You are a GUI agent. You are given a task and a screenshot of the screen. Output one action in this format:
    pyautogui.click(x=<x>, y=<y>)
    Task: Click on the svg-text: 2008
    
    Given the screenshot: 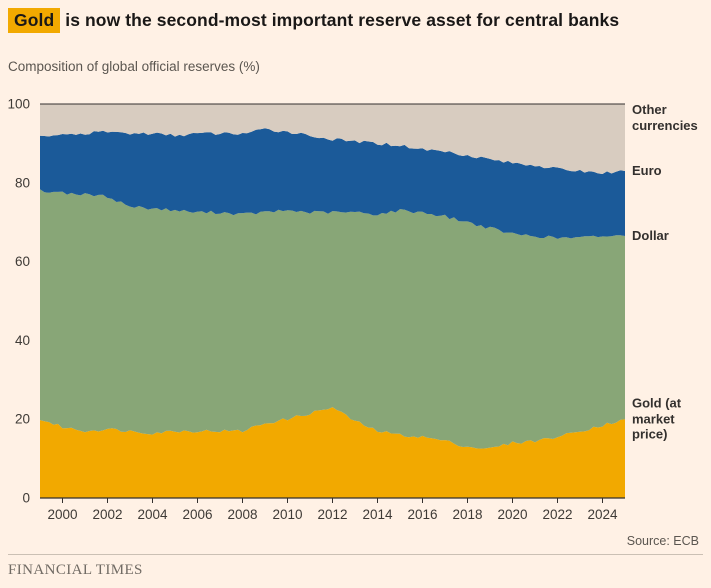 What is the action you would take?
    pyautogui.click(x=242, y=514)
    